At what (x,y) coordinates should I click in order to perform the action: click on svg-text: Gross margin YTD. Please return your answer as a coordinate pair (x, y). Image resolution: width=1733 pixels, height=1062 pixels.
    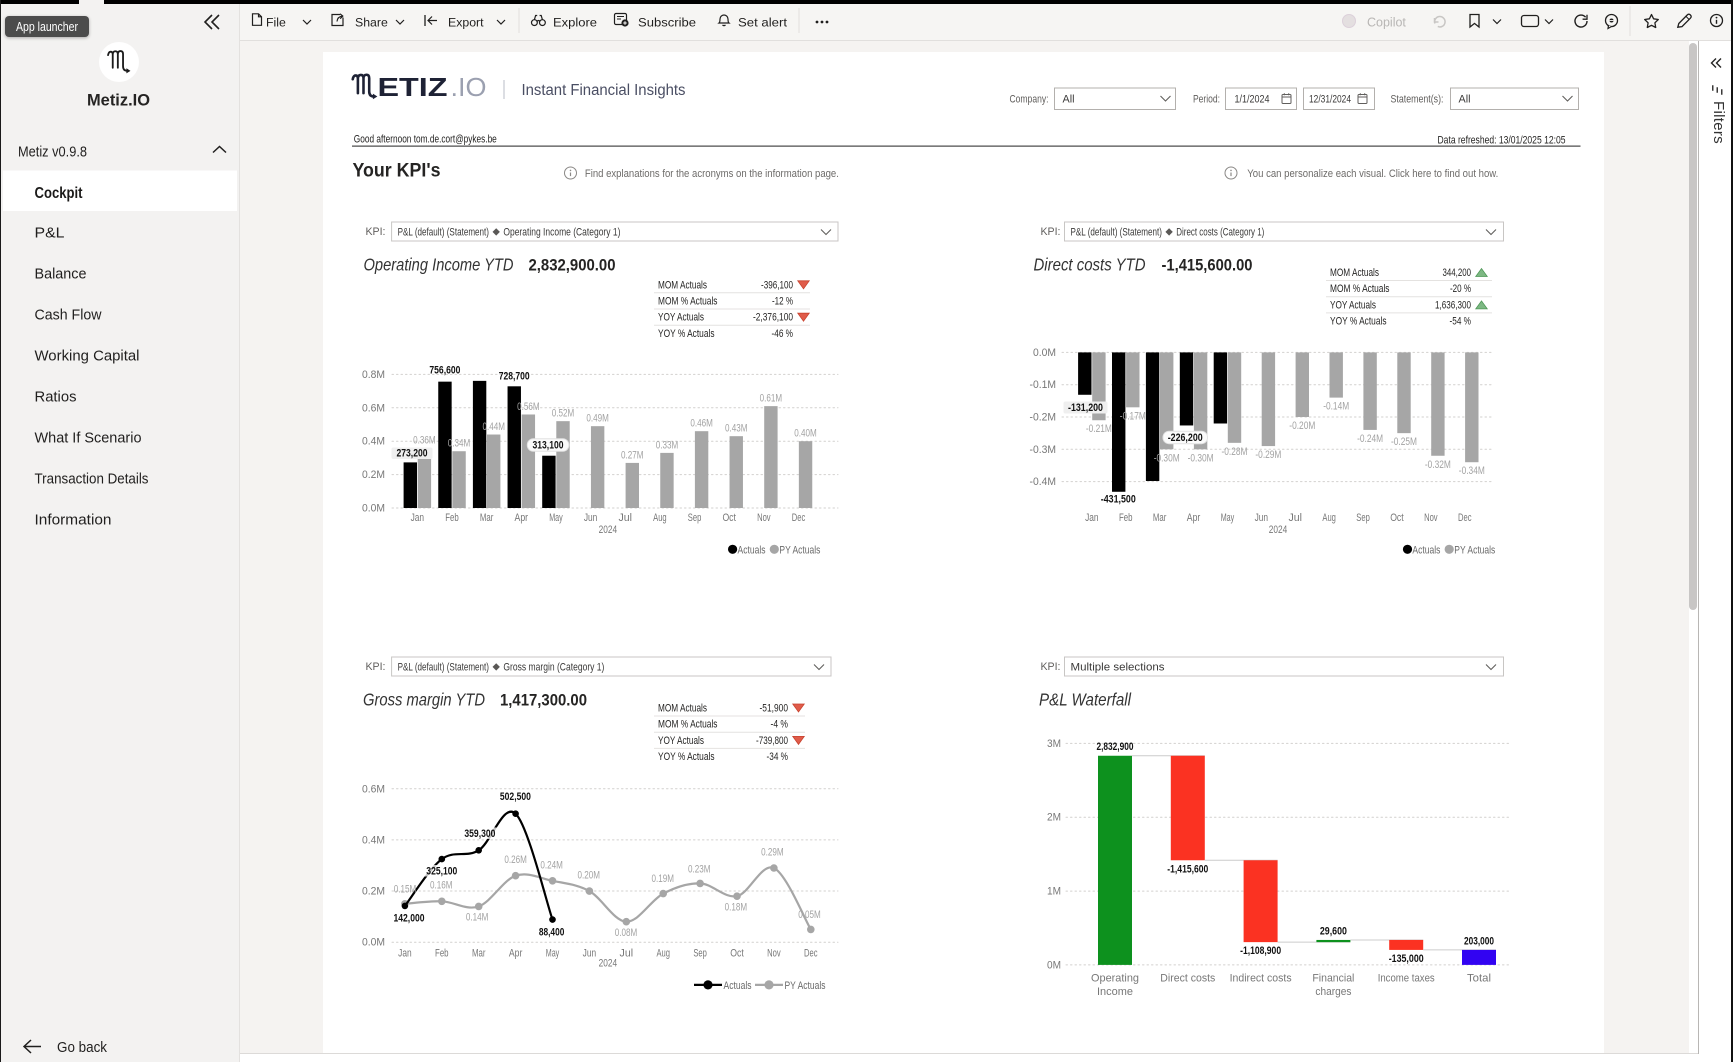
    Looking at the image, I should click on (424, 700).